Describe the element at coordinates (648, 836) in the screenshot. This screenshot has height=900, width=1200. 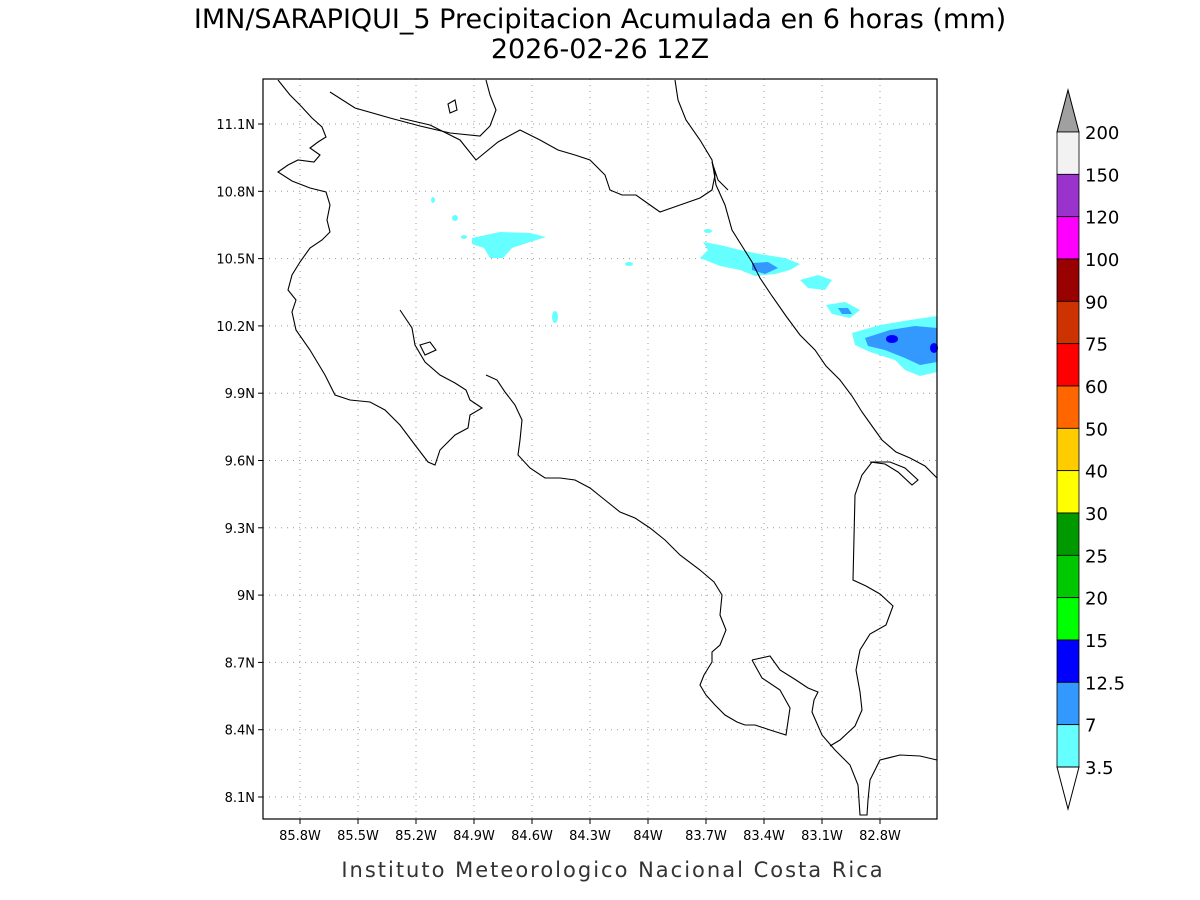
I see `lon-label: 84W` at that location.